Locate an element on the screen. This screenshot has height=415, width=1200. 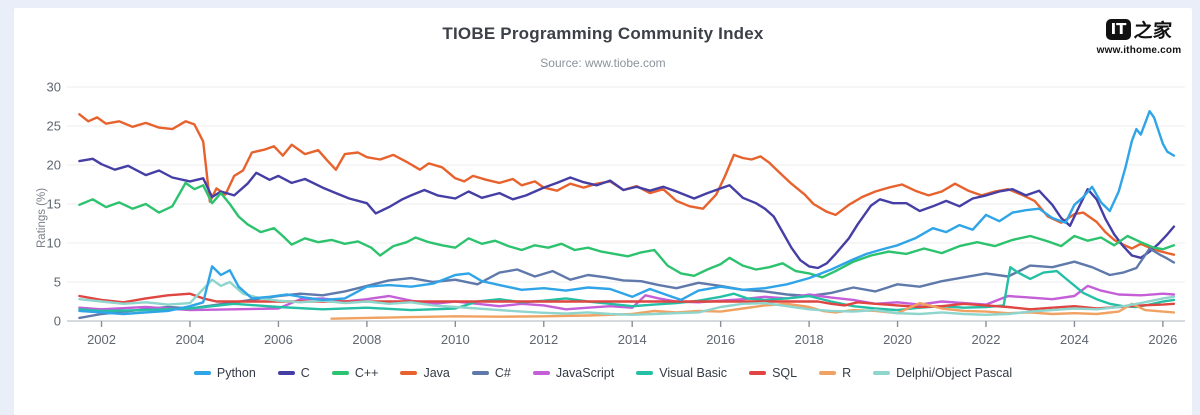
legend-label: C is located at coordinates (305, 373).